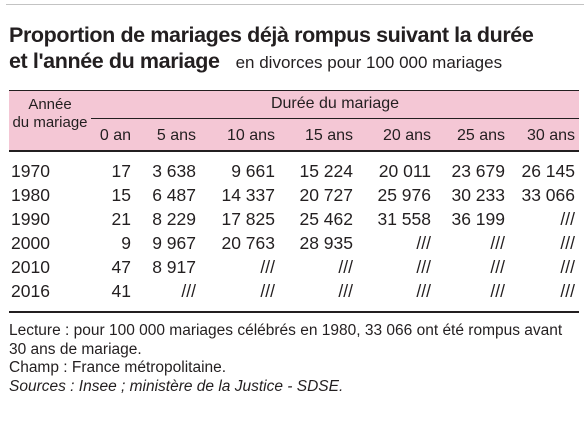  I want to click on value-cell: 47, so click(121, 267).